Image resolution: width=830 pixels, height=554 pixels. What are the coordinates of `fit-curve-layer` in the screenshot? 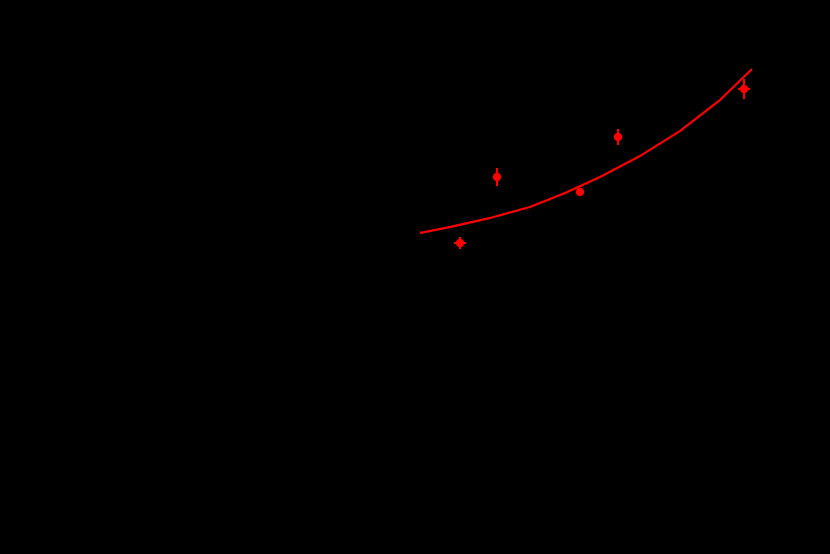 It's located at (586, 151).